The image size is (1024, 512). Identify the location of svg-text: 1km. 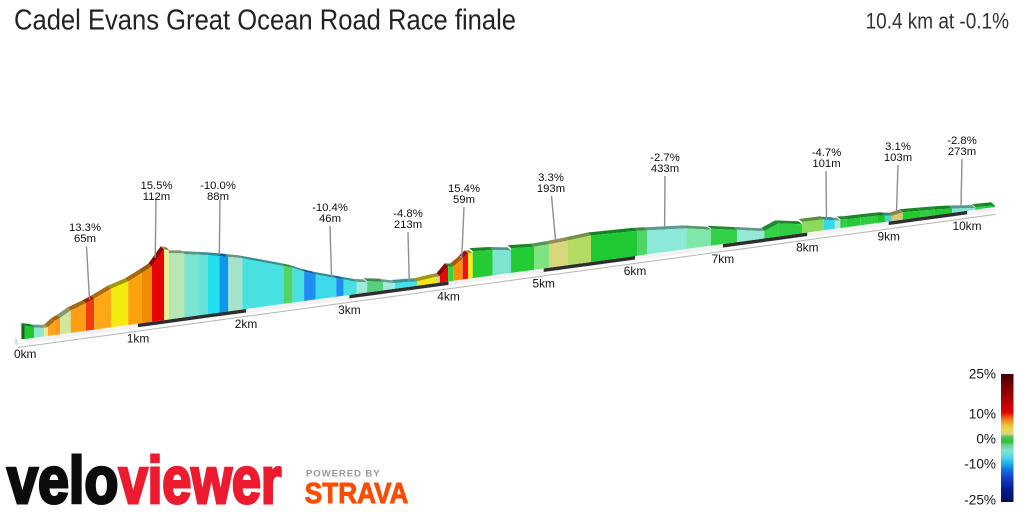
(138, 339).